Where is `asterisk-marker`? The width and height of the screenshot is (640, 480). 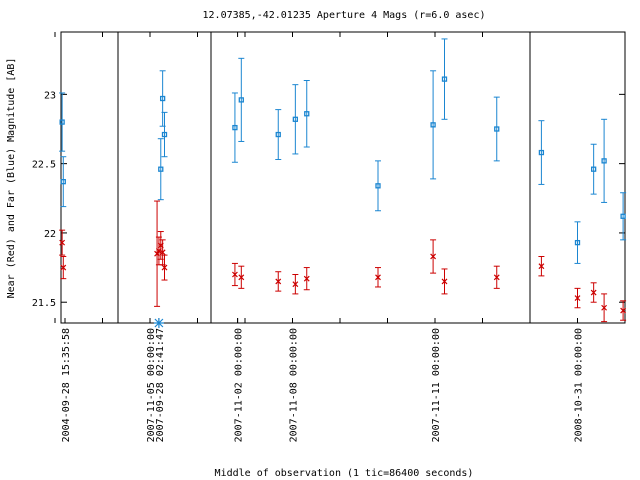 asterisk-marker is located at coordinates (158, 323).